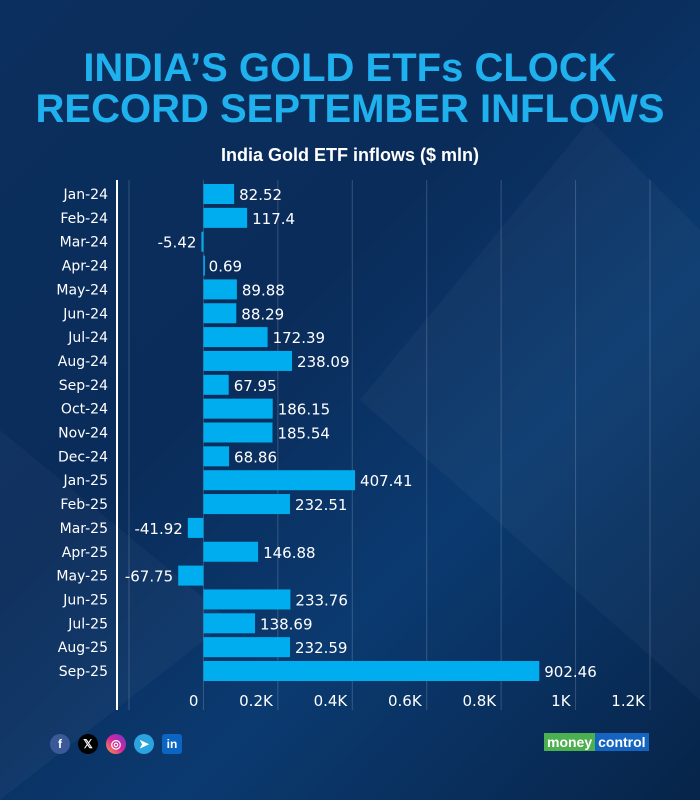  I want to click on x-tick-label: 0.8K, so click(479, 701).